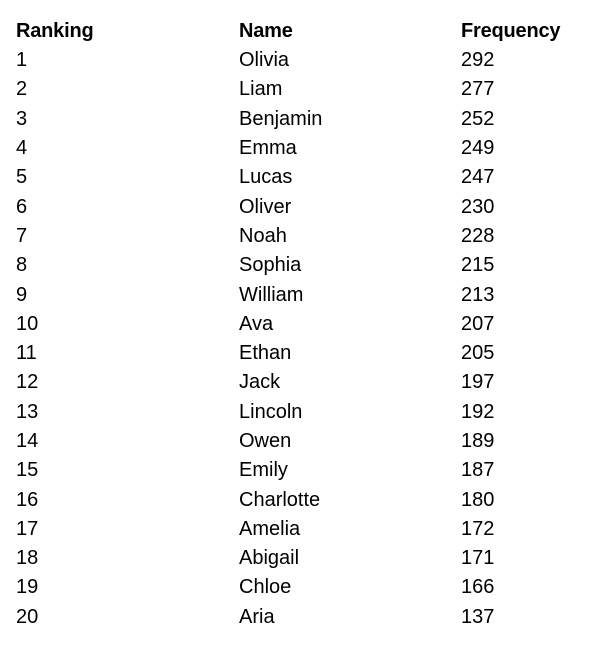 The height and width of the screenshot is (651, 603). I want to click on cell-frequency: 197, so click(478, 382).